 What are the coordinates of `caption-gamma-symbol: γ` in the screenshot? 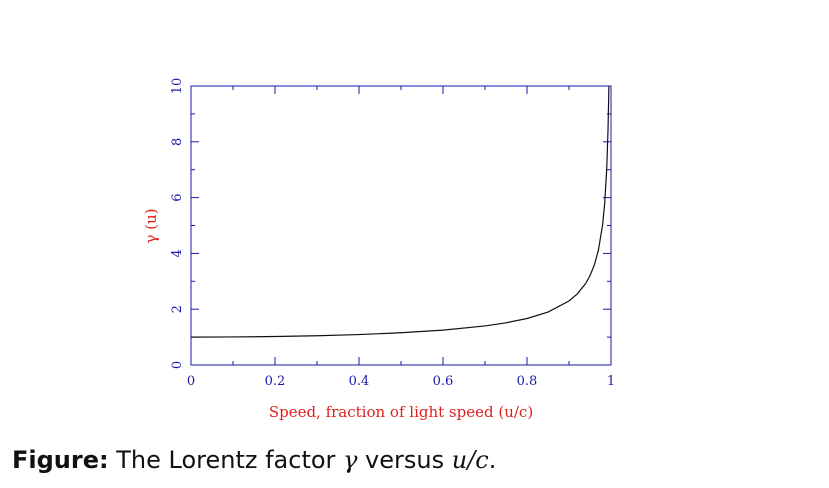 It's located at (350, 460).